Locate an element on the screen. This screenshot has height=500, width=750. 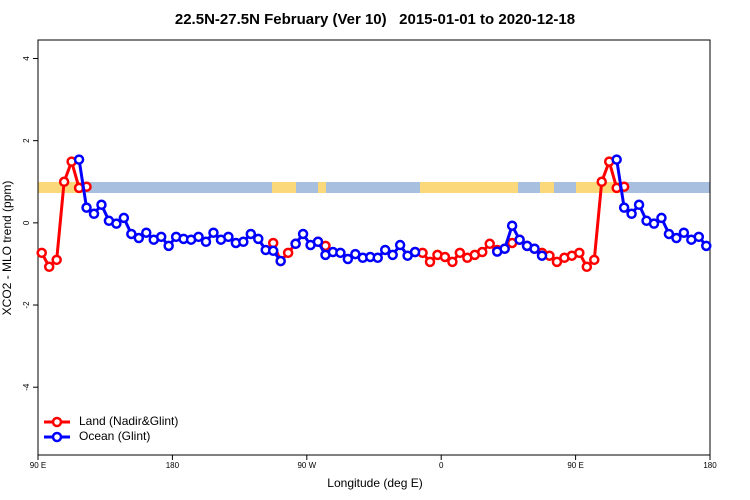
land-mask-strip is located at coordinates (374, 187).